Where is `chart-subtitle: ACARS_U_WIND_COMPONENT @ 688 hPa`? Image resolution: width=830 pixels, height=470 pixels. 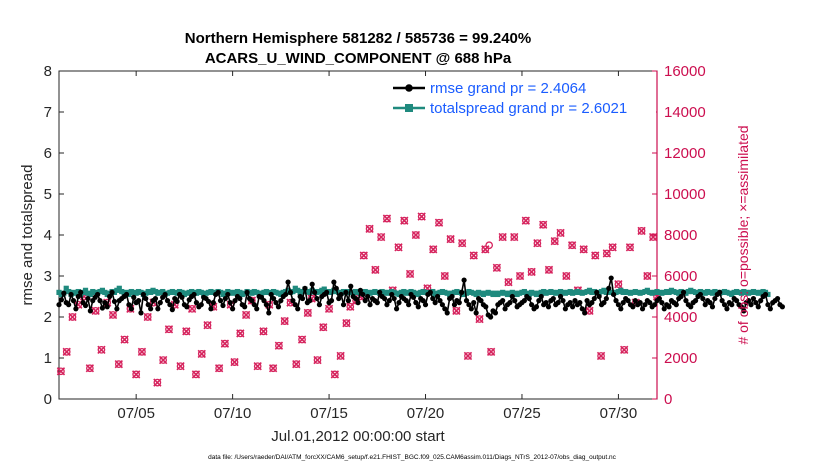 chart-subtitle: ACARS_U_WIND_COMPONENT @ 688 hPa is located at coordinates (358, 58).